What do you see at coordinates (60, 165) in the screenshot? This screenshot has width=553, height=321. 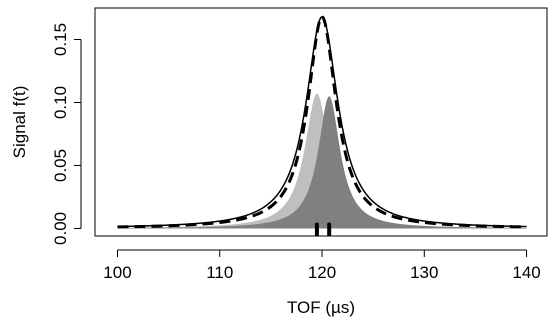 I see `y-tick-label: 0.05` at bounding box center [60, 165].